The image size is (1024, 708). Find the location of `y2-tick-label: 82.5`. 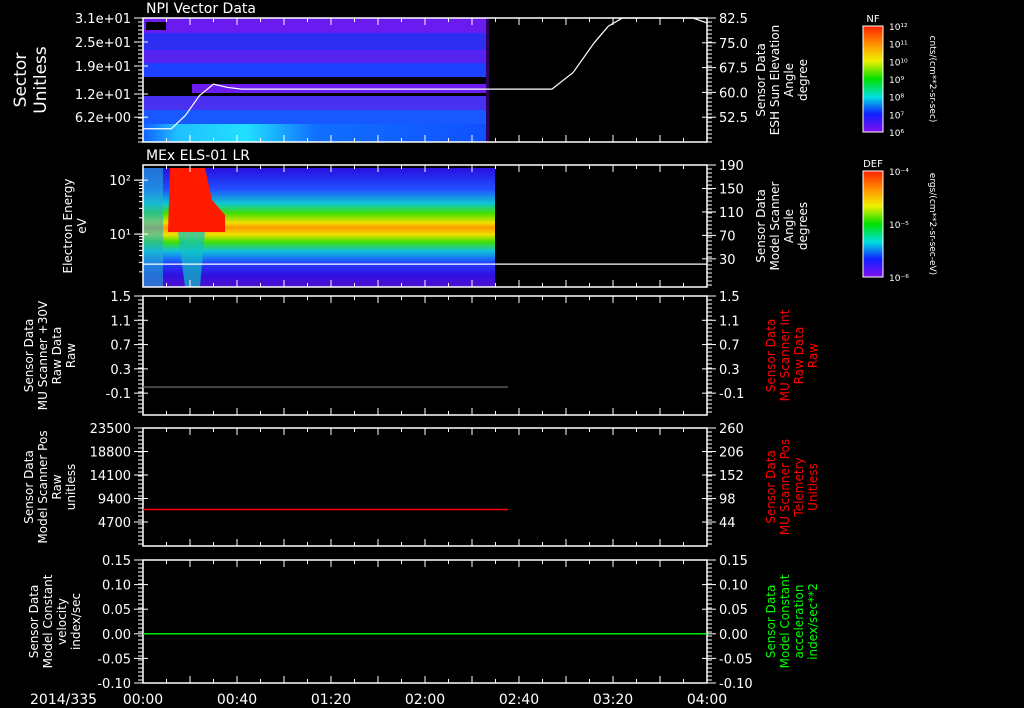

y2-tick-label: 82.5 is located at coordinates (733, 19).